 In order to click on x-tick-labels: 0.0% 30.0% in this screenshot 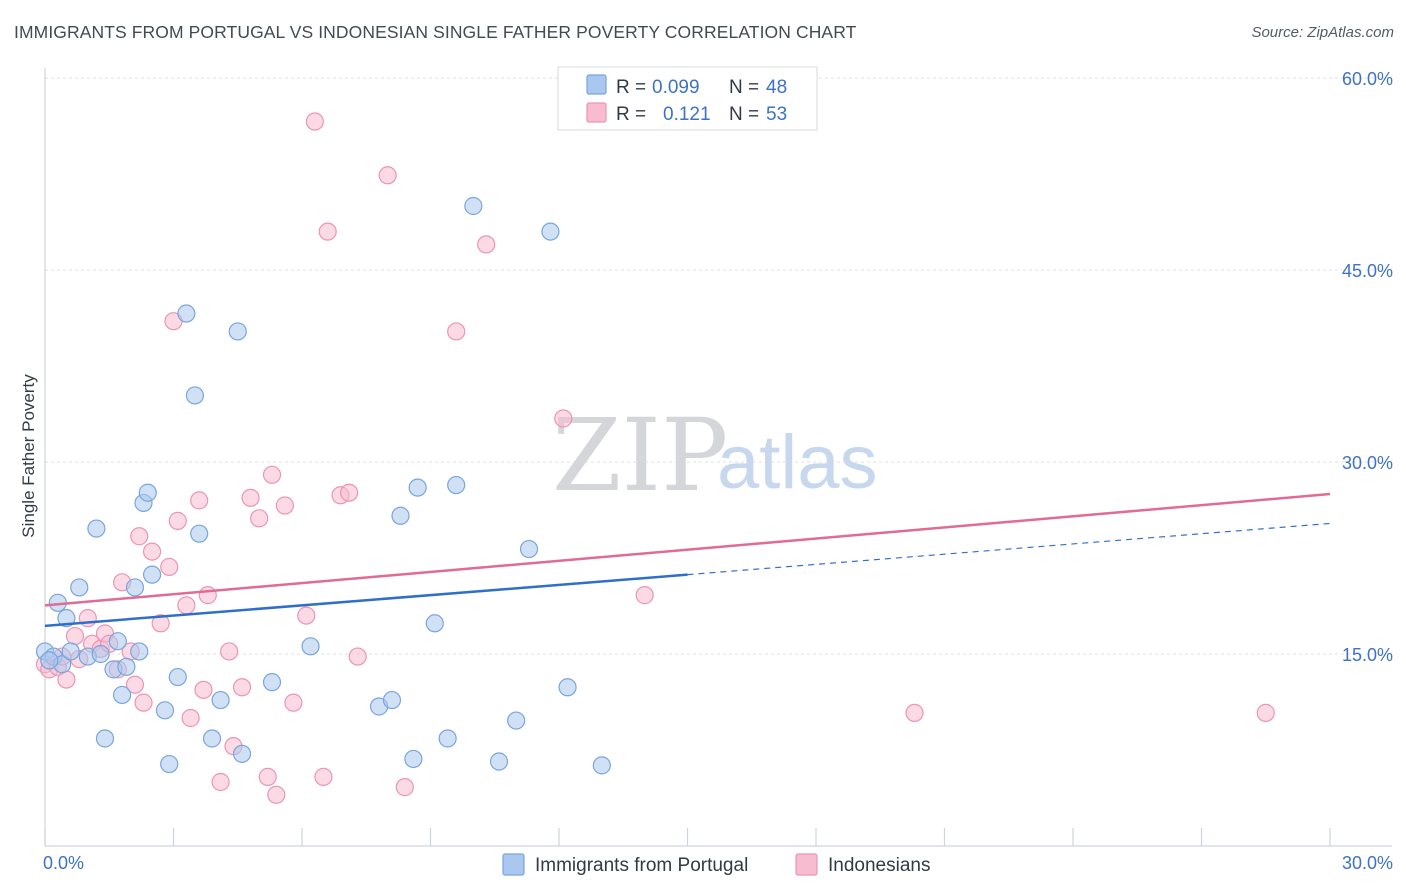, I will do `click(718, 863)`.